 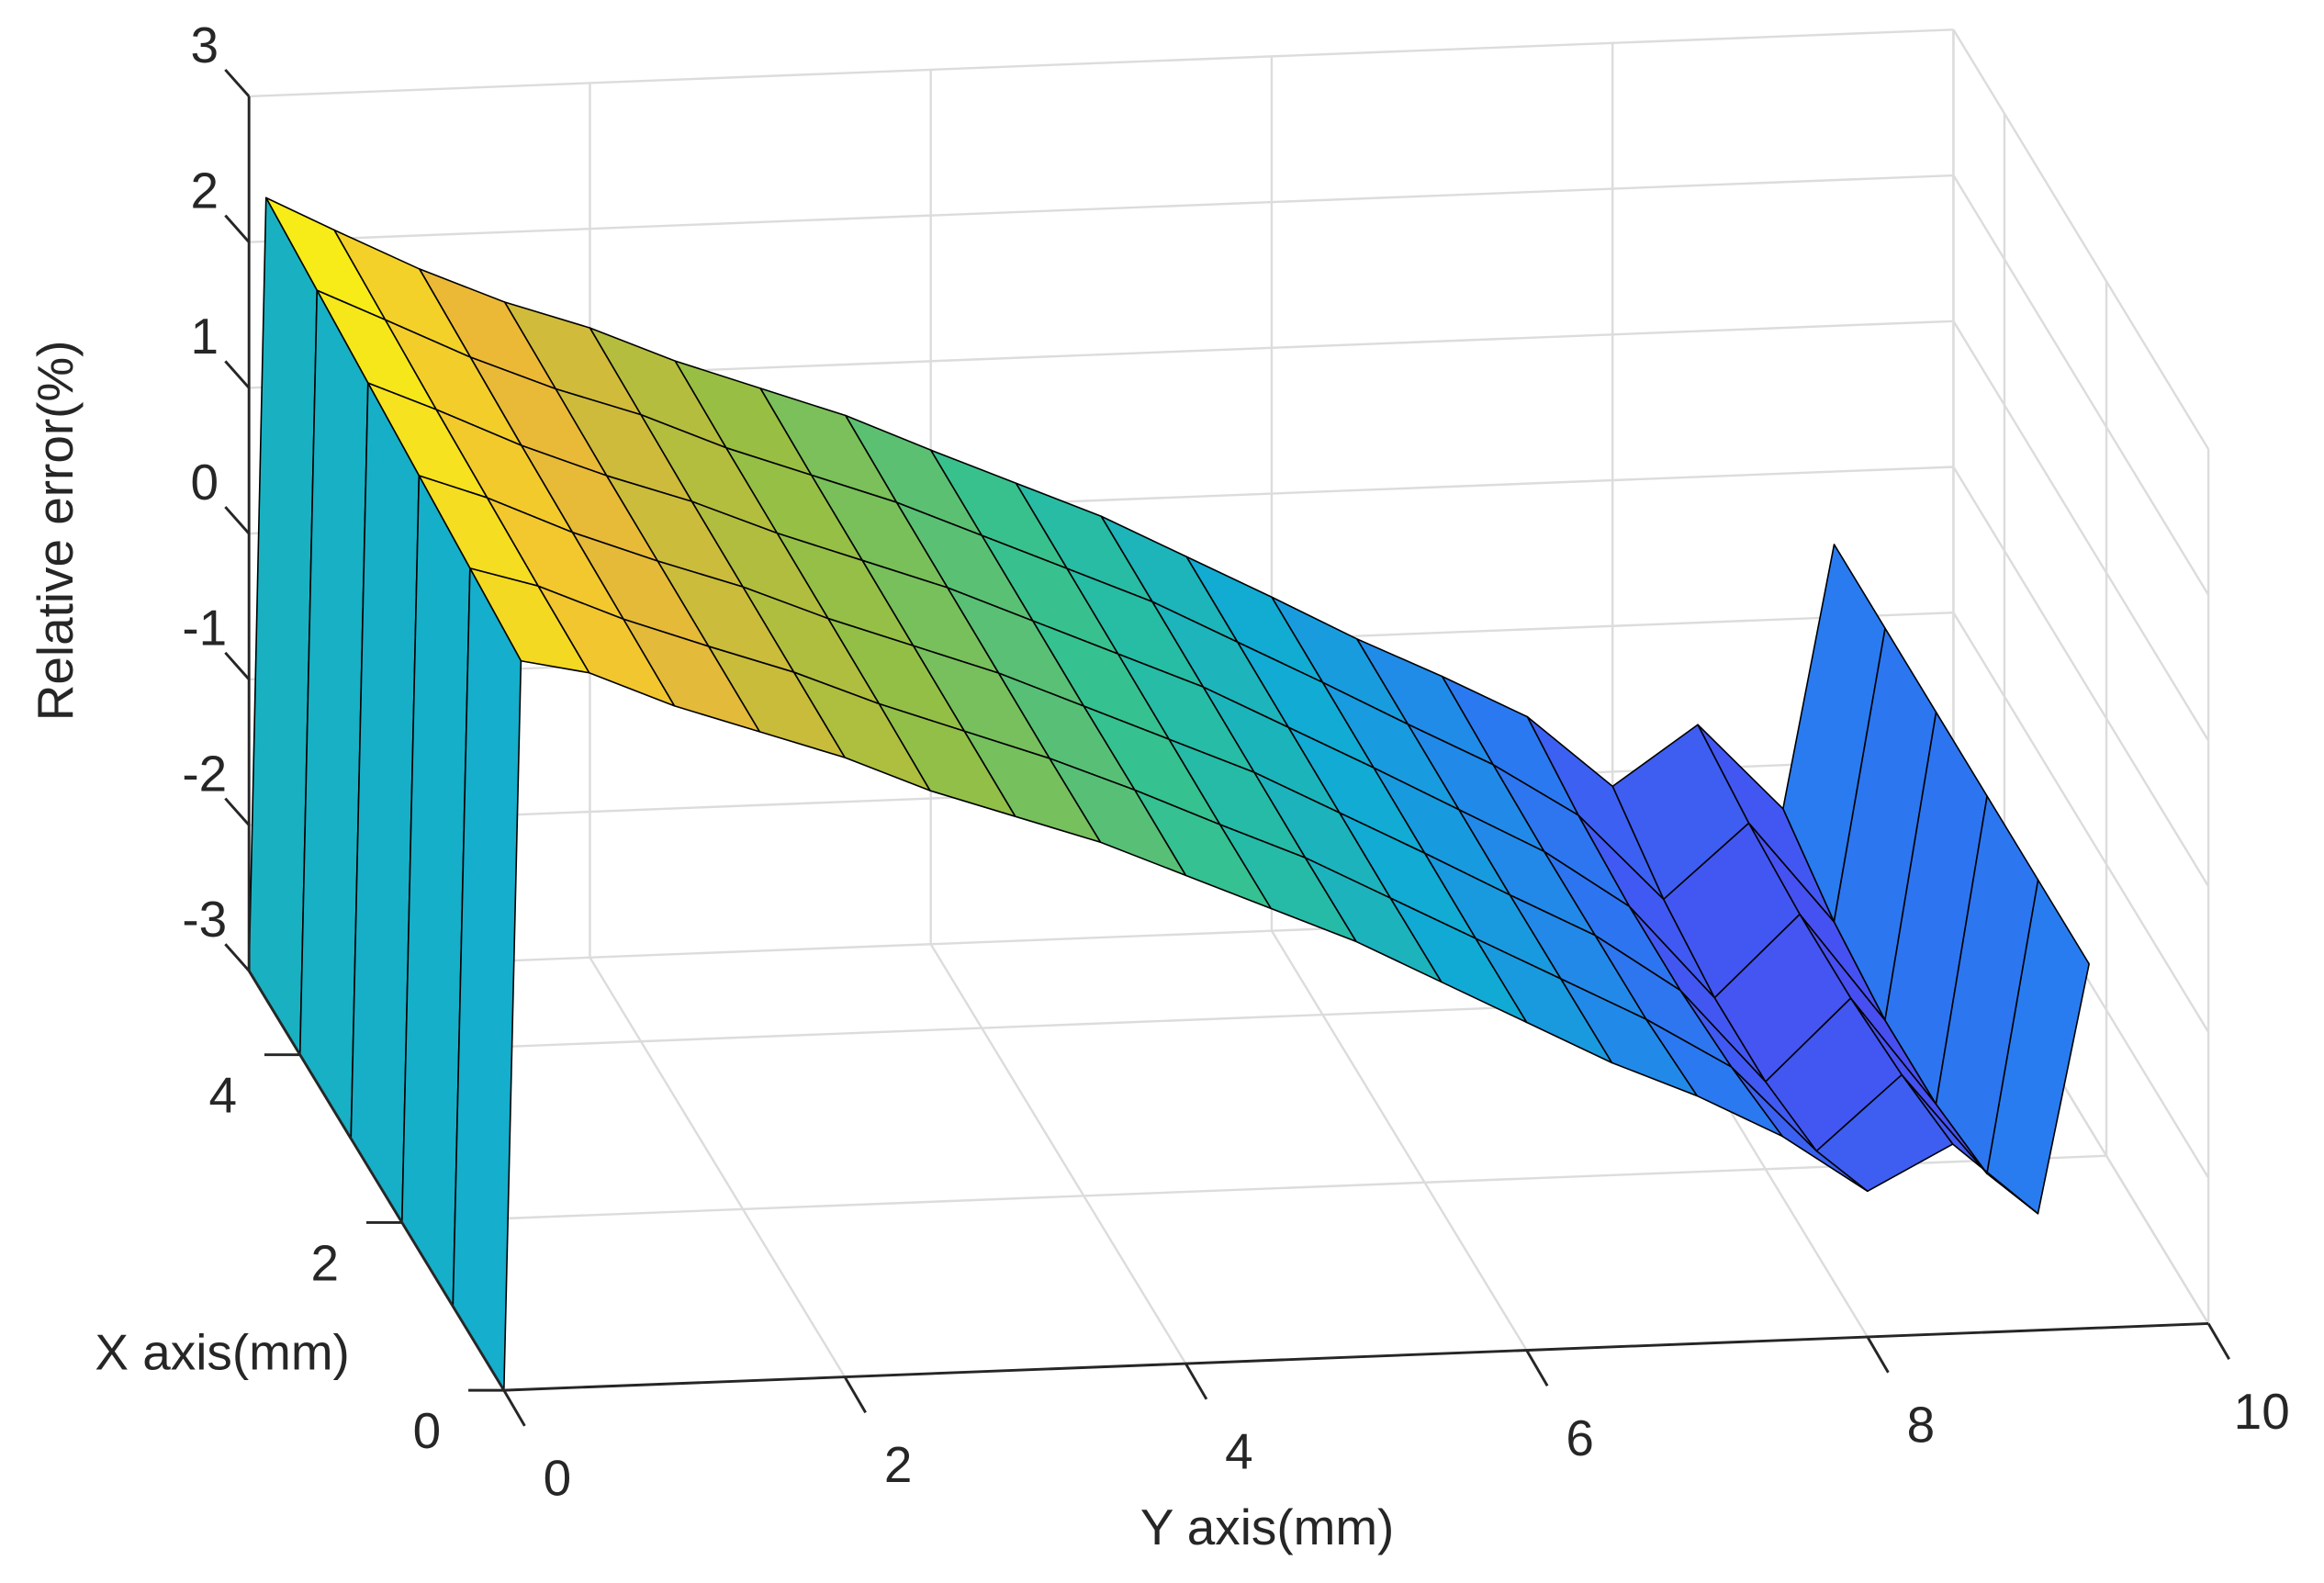 What do you see at coordinates (899, 1464) in the screenshot?
I see `y-tick-label: 2` at bounding box center [899, 1464].